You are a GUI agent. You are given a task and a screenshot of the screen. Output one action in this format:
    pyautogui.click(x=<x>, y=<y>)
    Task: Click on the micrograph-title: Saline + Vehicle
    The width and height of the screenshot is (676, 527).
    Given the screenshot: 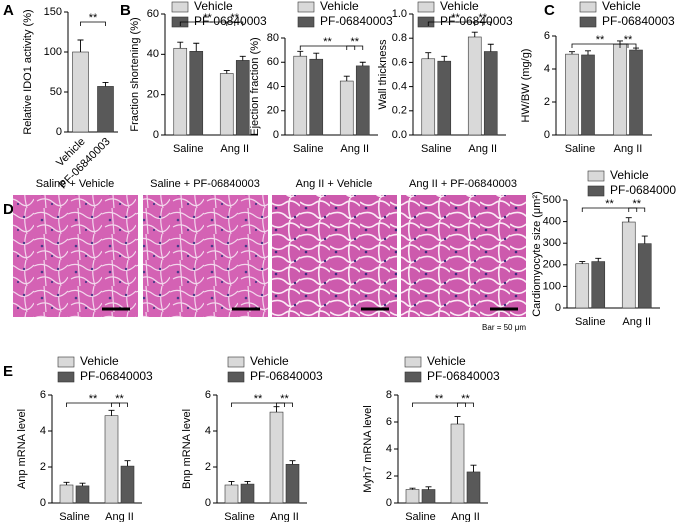 What is the action you would take?
    pyautogui.click(x=75, y=184)
    